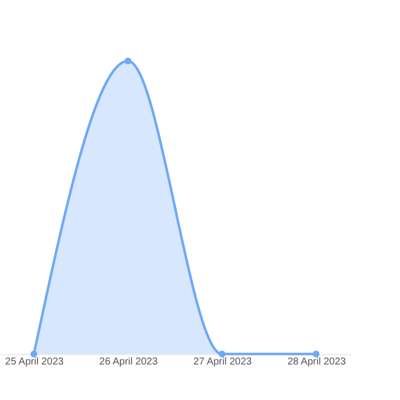 The width and height of the screenshot is (400, 400). Describe the element at coordinates (128, 362) in the screenshot. I see `x-tick-label: 26 April 2023` at that location.